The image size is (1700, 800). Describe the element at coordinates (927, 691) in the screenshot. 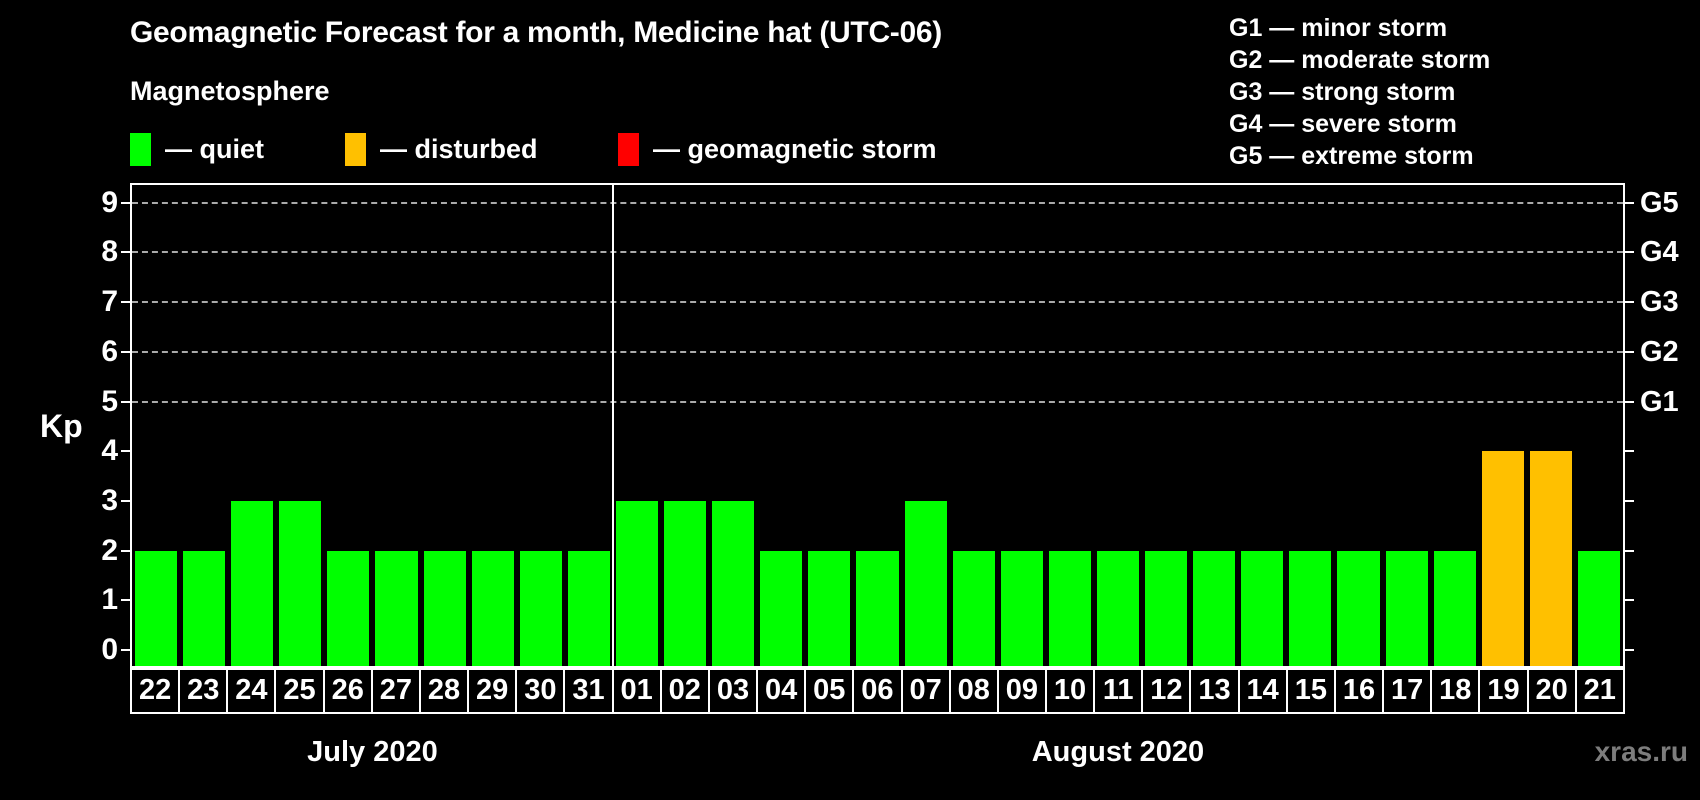

I see `date-cell: 07` at that location.